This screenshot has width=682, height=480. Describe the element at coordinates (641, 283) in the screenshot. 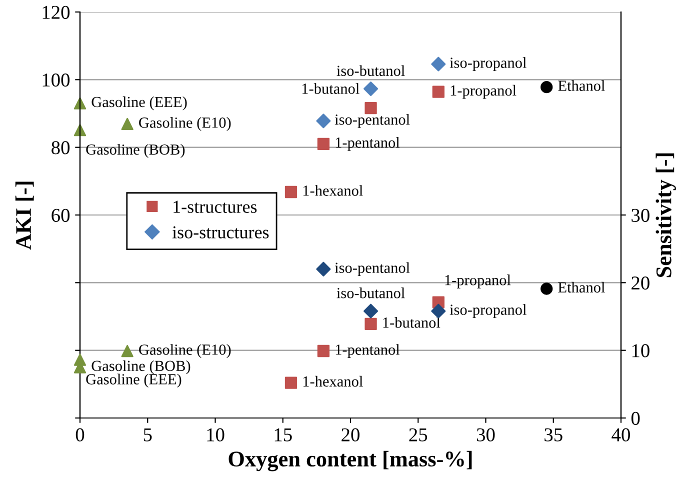

I see `y2-tick-label: 20` at that location.